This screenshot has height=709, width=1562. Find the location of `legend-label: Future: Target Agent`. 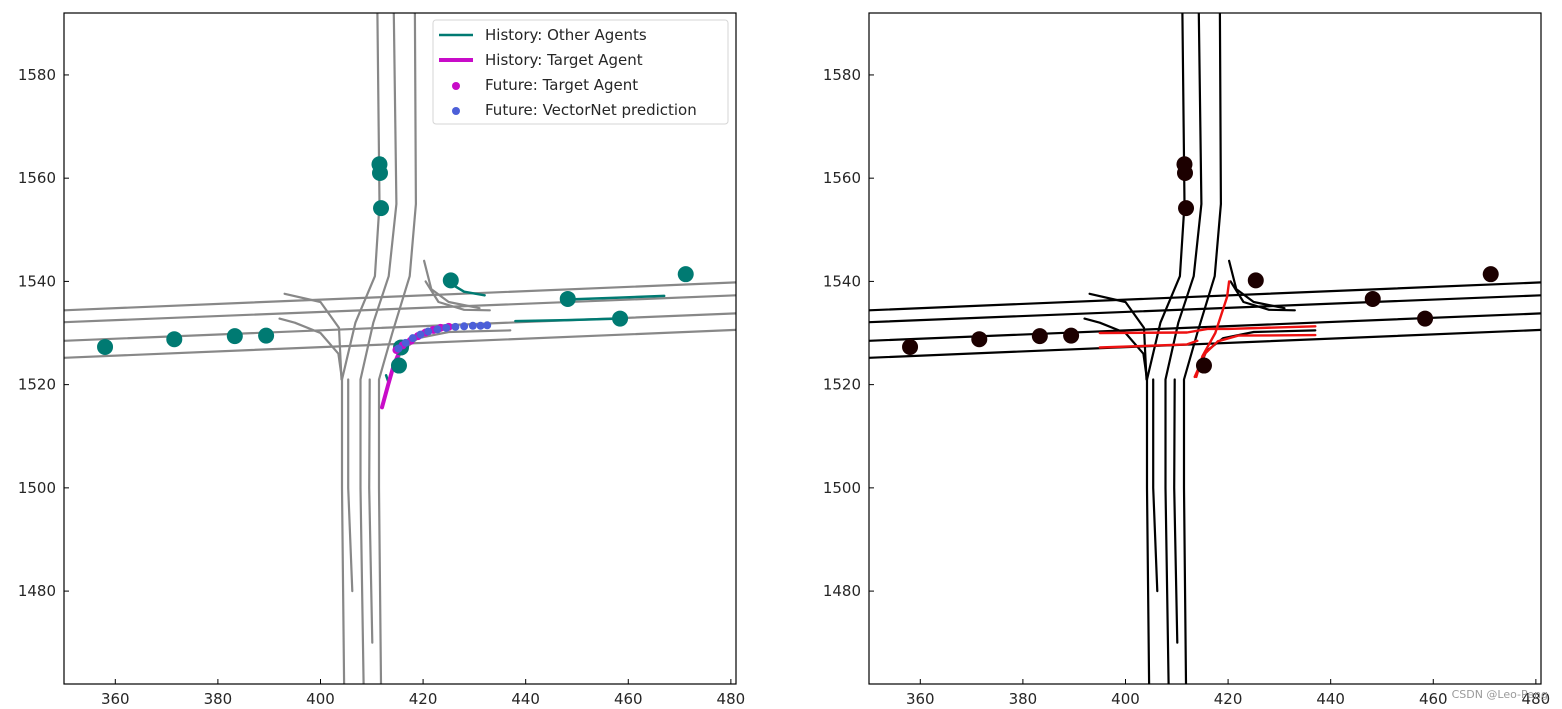

legend-label: Future: Target Agent is located at coordinates (561, 85).